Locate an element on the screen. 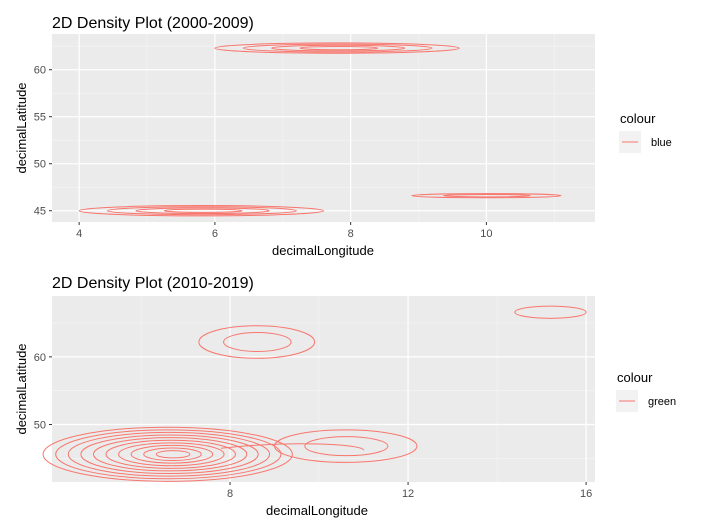  legend-label: green is located at coordinates (662, 402).